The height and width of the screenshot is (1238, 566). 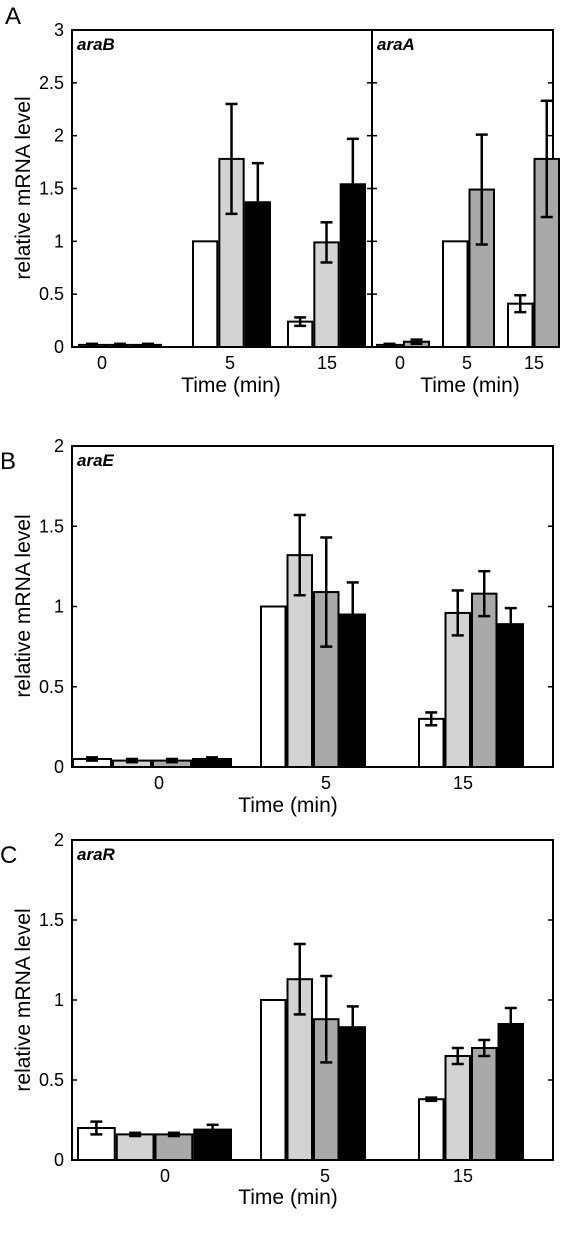 I want to click on y-tick-label: 2.5, so click(x=51, y=83).